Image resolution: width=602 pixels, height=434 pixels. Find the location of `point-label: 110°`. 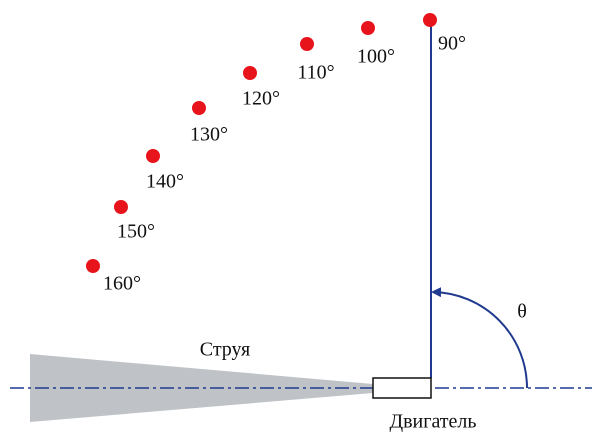

point-label: 110° is located at coordinates (315, 73).